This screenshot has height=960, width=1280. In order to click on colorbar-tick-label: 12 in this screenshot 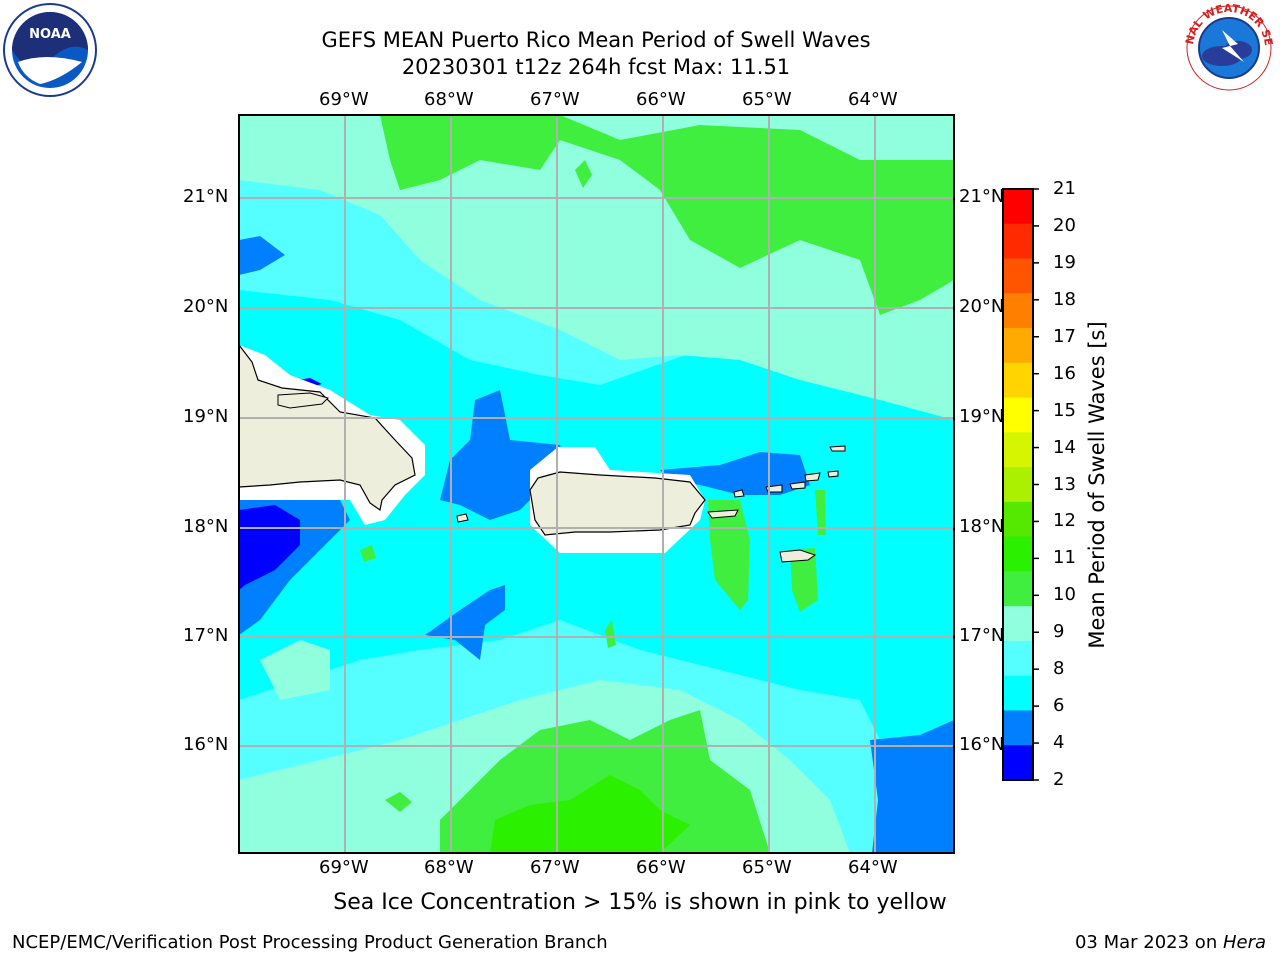, I will do `click(1064, 521)`.